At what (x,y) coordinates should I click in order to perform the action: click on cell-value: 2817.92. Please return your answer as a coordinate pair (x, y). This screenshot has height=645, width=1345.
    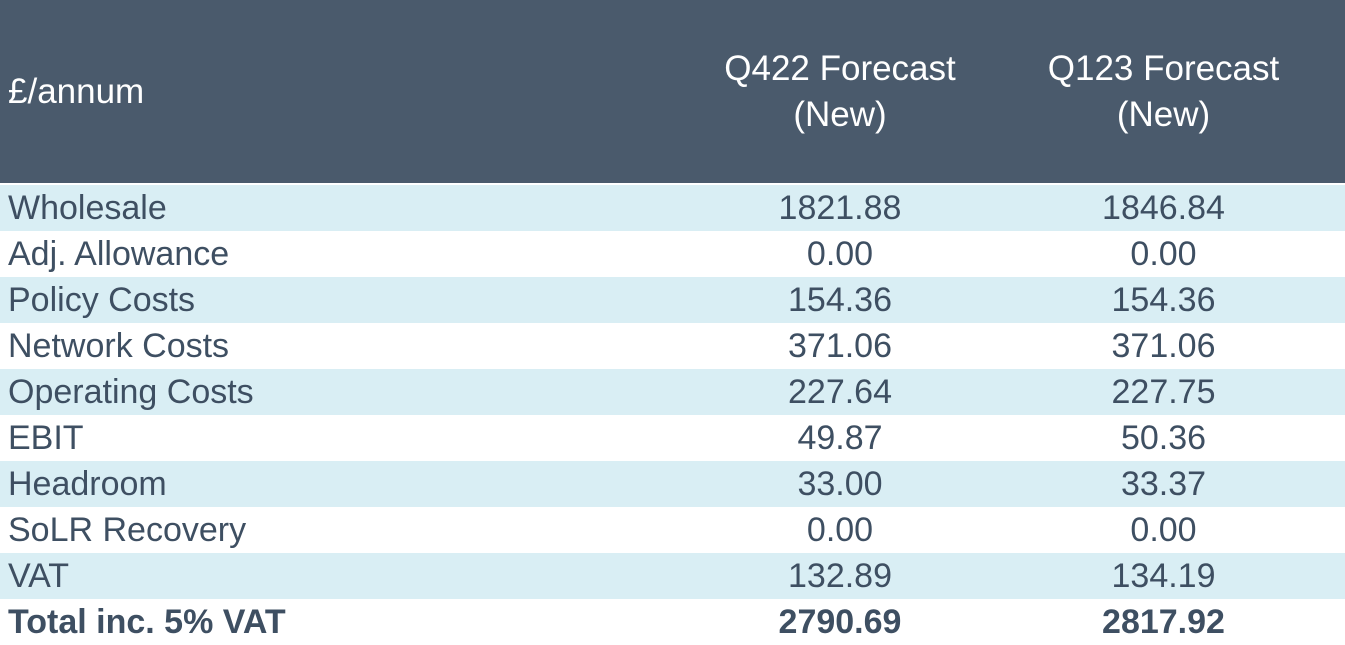
    Looking at the image, I should click on (1163, 622).